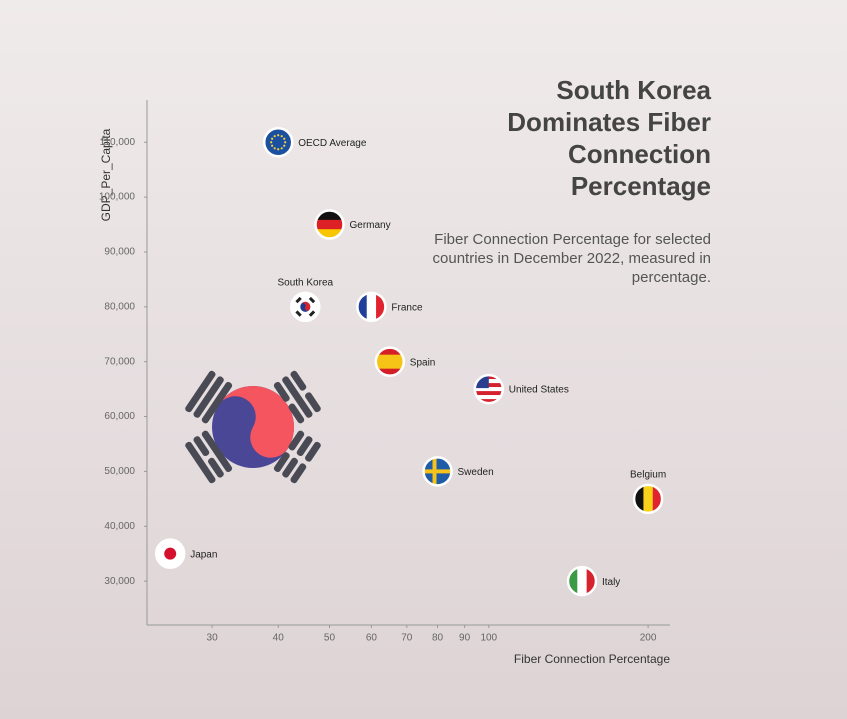 This screenshot has width=847, height=719. What do you see at coordinates (407, 638) in the screenshot?
I see `x-tick-label: 70` at bounding box center [407, 638].